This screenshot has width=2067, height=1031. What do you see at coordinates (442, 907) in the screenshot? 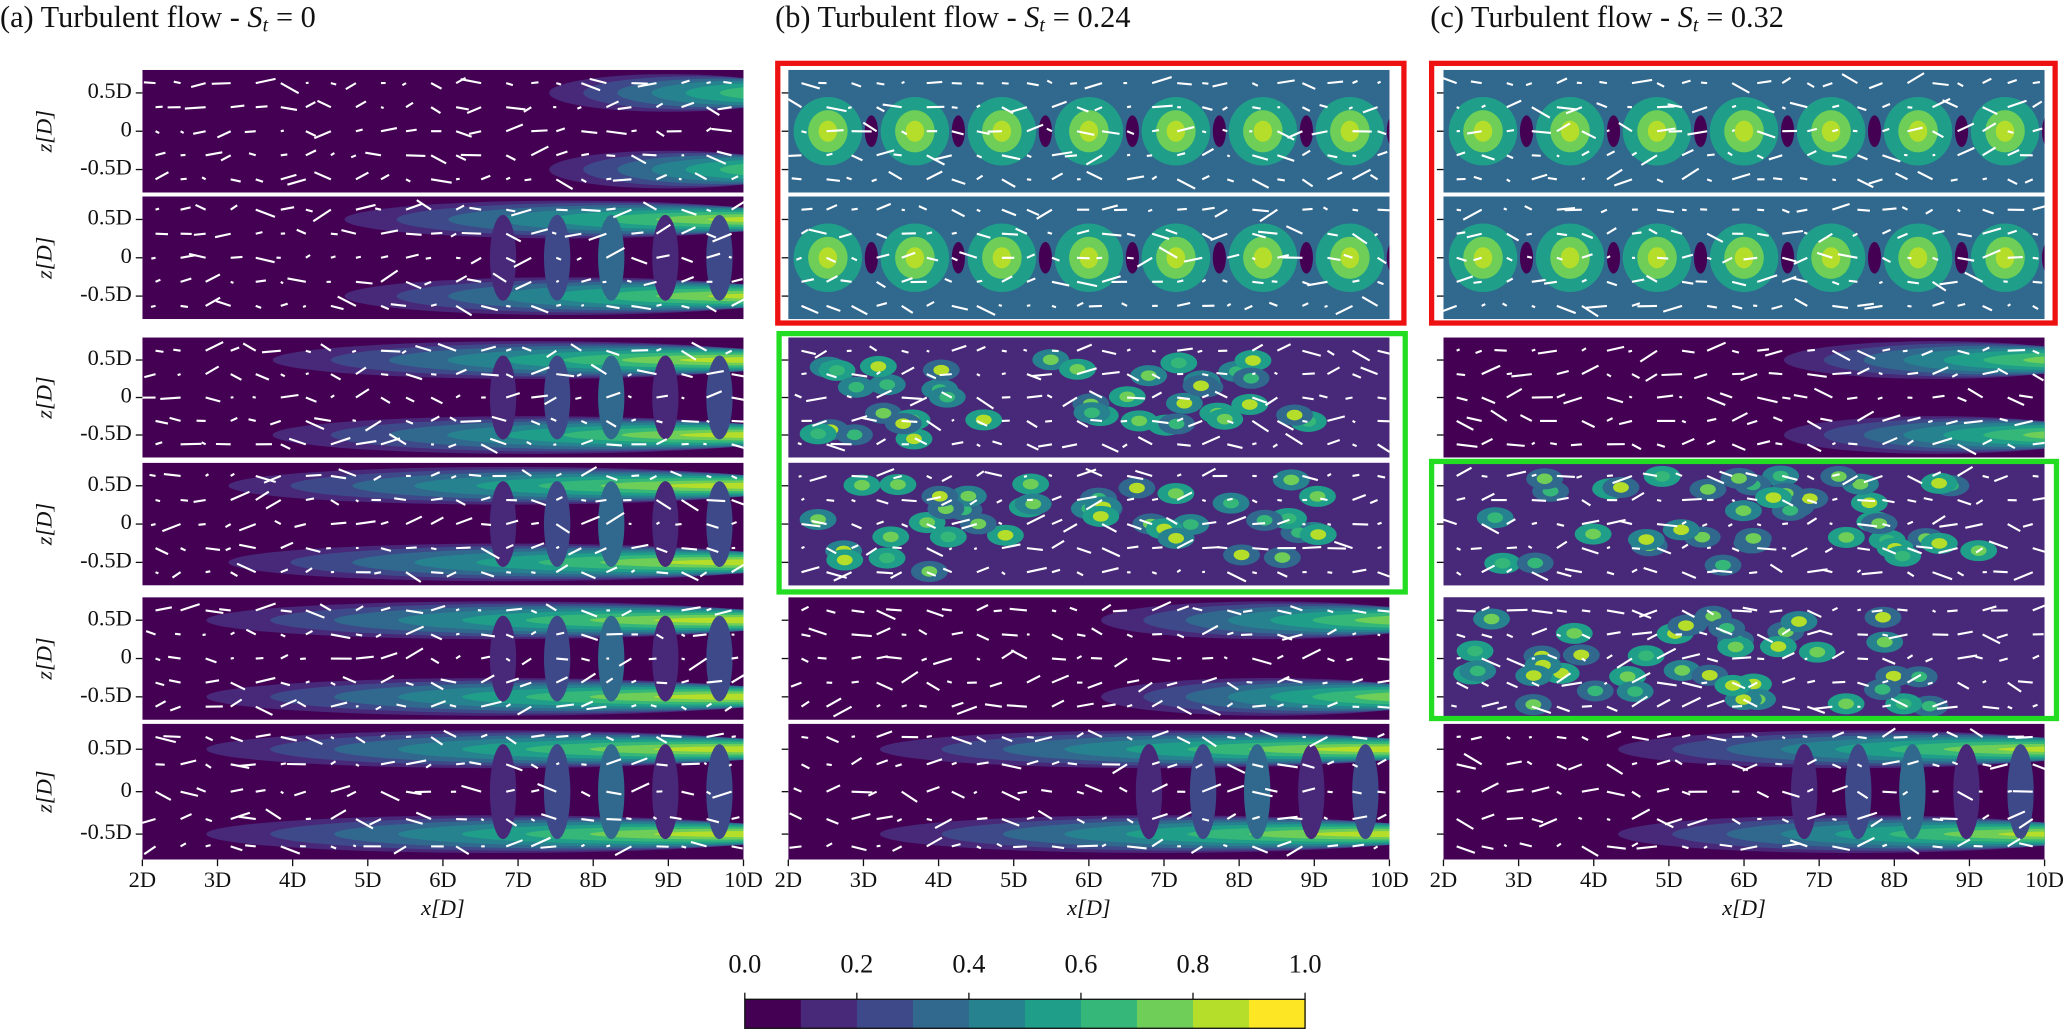
I see `x-axis-label: x[D]` at bounding box center [442, 907].